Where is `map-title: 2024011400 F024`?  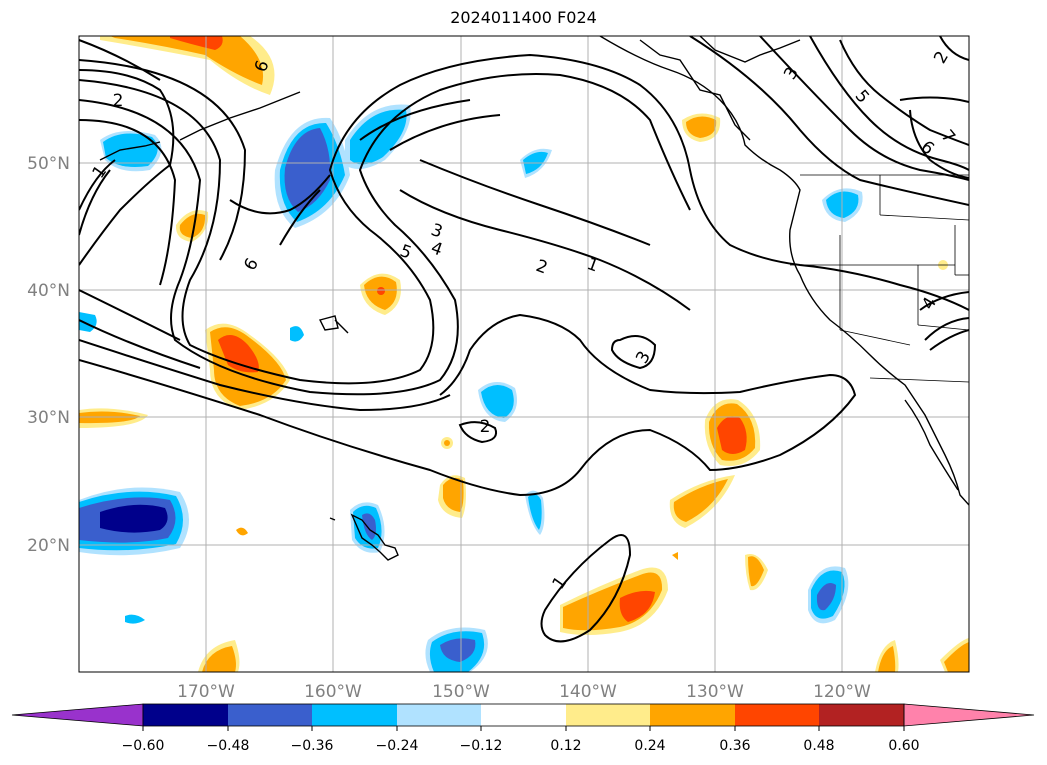
map-title: 2024011400 F024 is located at coordinates (523, 17).